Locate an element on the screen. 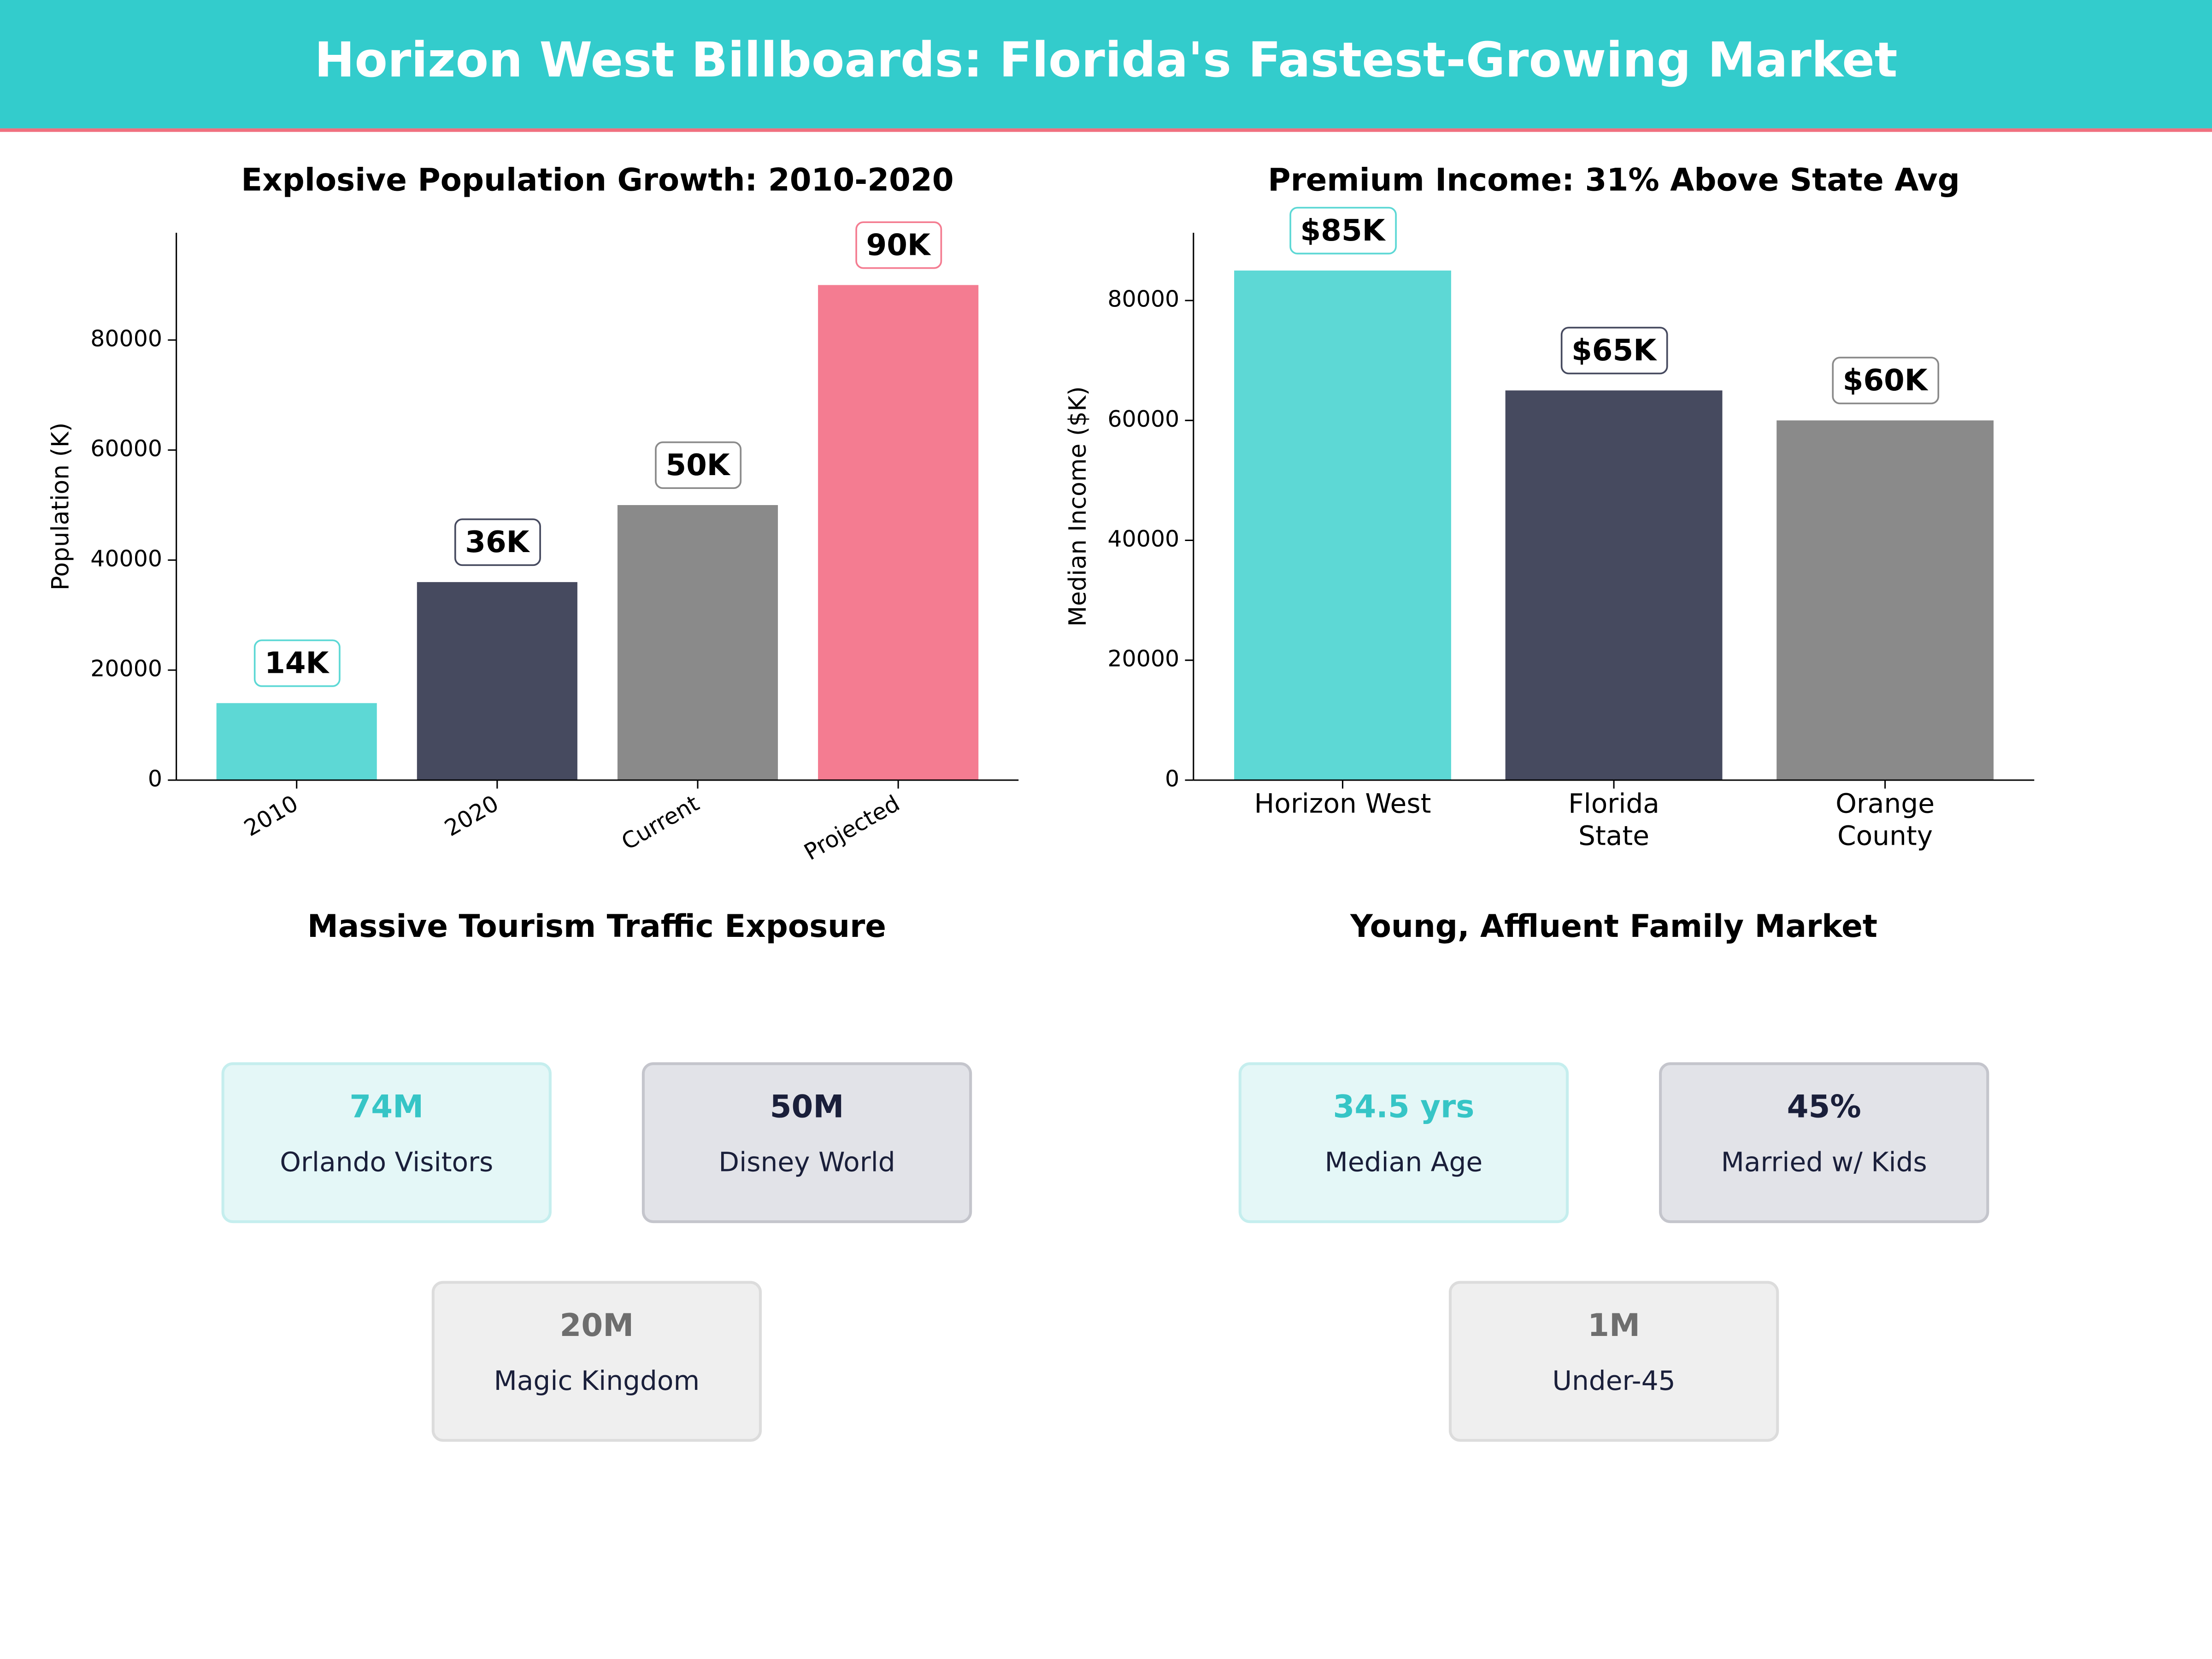  value-label: 90K is located at coordinates (898, 245).